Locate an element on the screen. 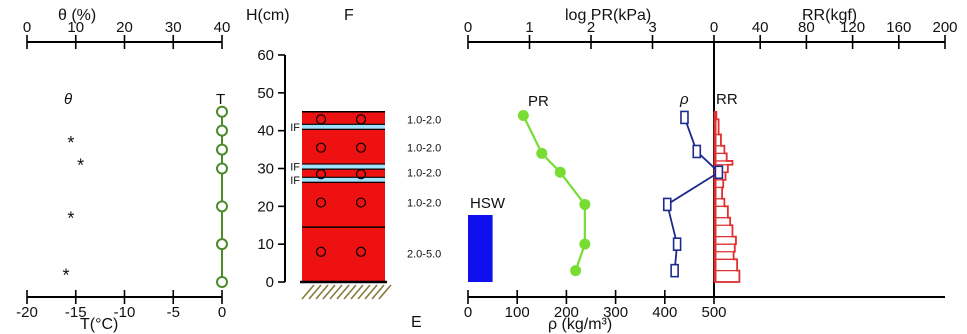 The image size is (967, 334). pr-tick-label: 2 is located at coordinates (591, 27).